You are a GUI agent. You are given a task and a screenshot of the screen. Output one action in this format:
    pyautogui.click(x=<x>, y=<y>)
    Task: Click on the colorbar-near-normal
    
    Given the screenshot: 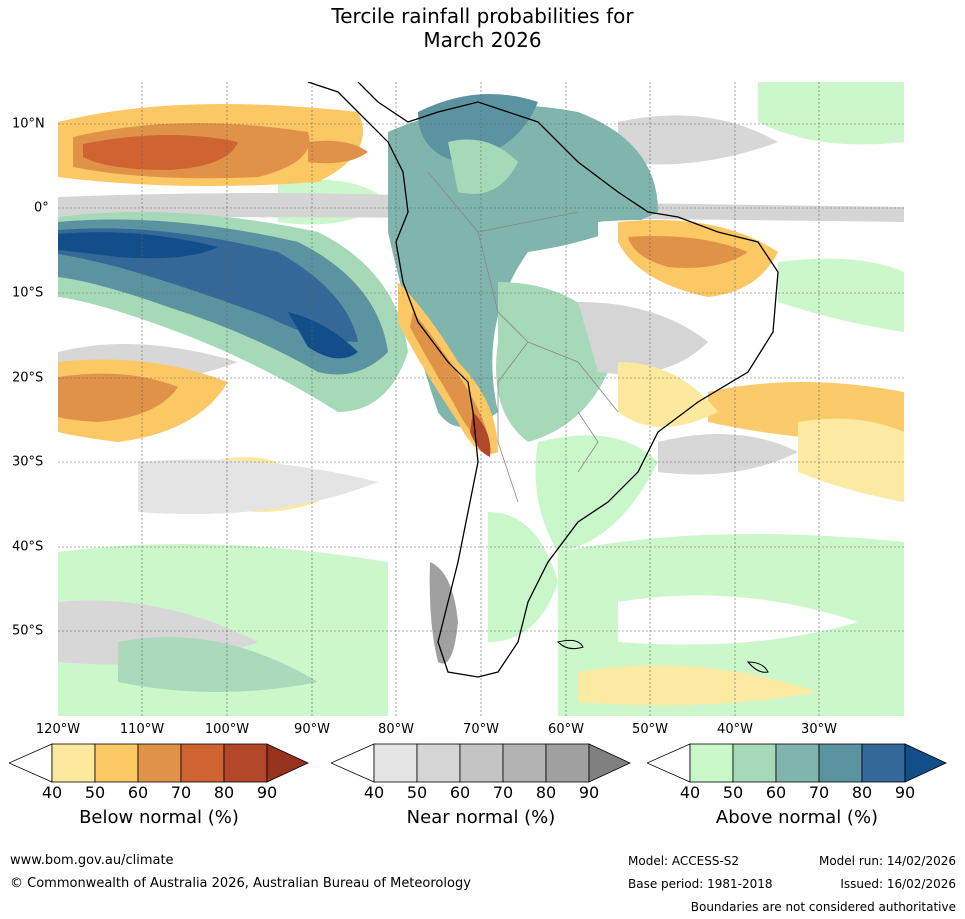 What is the action you would take?
    pyautogui.click(x=481, y=763)
    